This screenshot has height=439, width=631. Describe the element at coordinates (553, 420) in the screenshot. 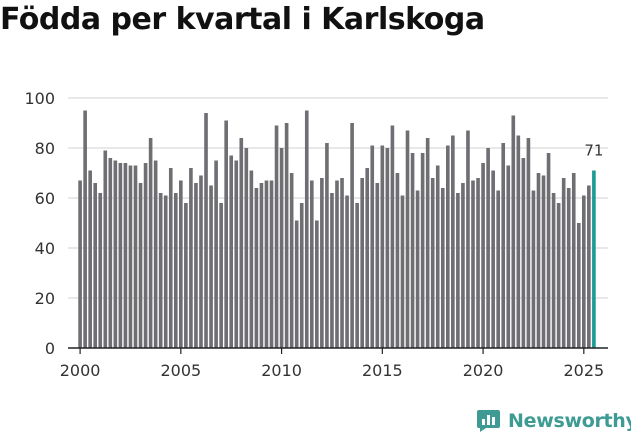

I see `newsworthy-logo: Newsworthy` at that location.